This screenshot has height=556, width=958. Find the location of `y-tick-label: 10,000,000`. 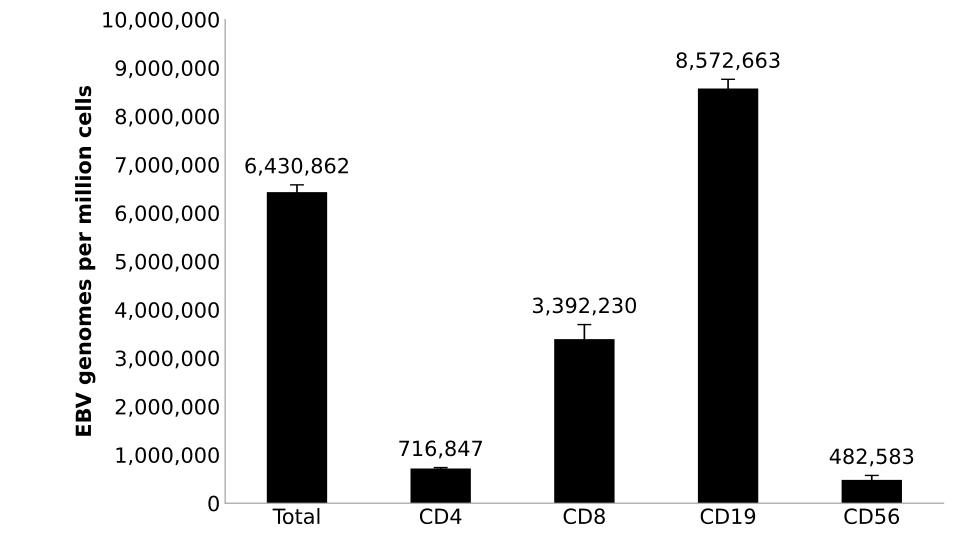

y-tick-label: 10,000,000 is located at coordinates (161, 21).